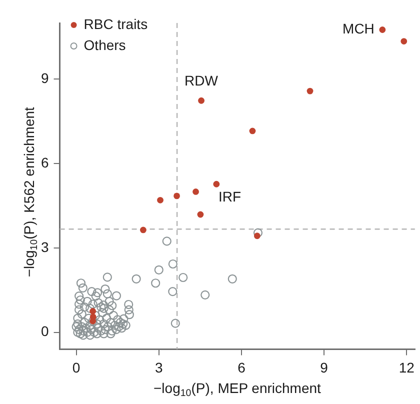 The width and height of the screenshot is (420, 404). Describe the element at coordinates (158, 367) in the screenshot. I see `x-tick-label: 3` at that location.